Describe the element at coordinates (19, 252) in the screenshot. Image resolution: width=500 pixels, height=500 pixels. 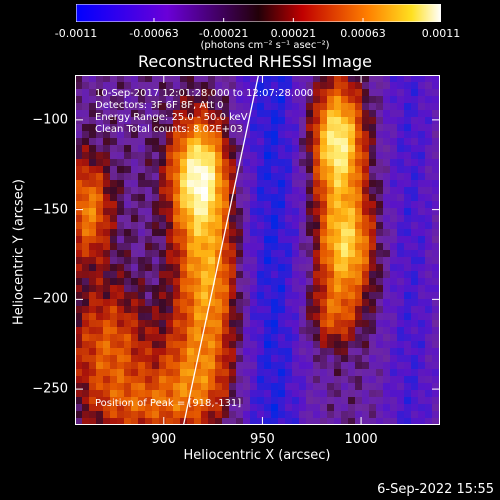
I see `y-axis-label: Heliocentric Y (arcsec)` at that location.